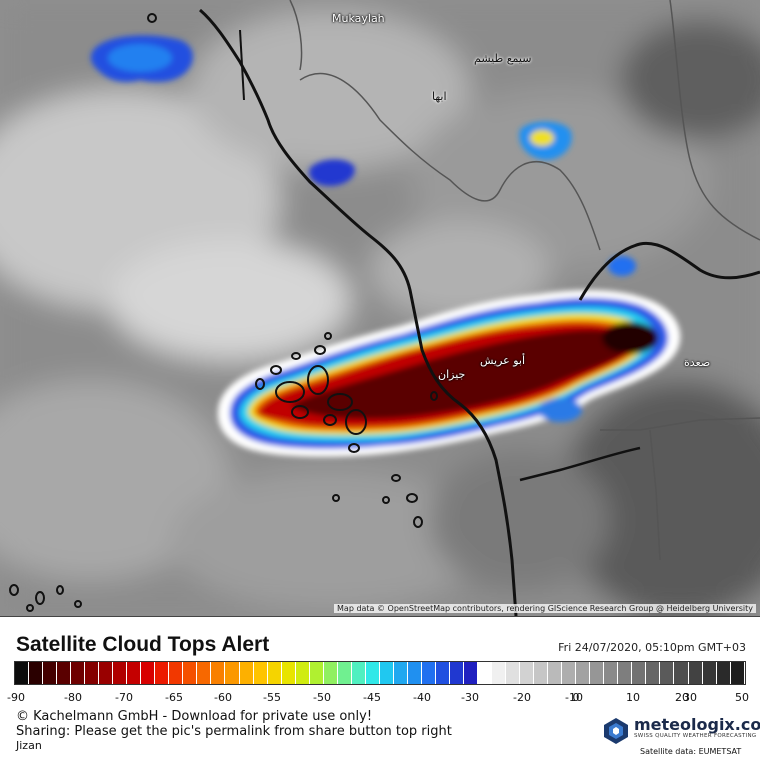  I want to click on scale-tick-label: -10, so click(574, 697).